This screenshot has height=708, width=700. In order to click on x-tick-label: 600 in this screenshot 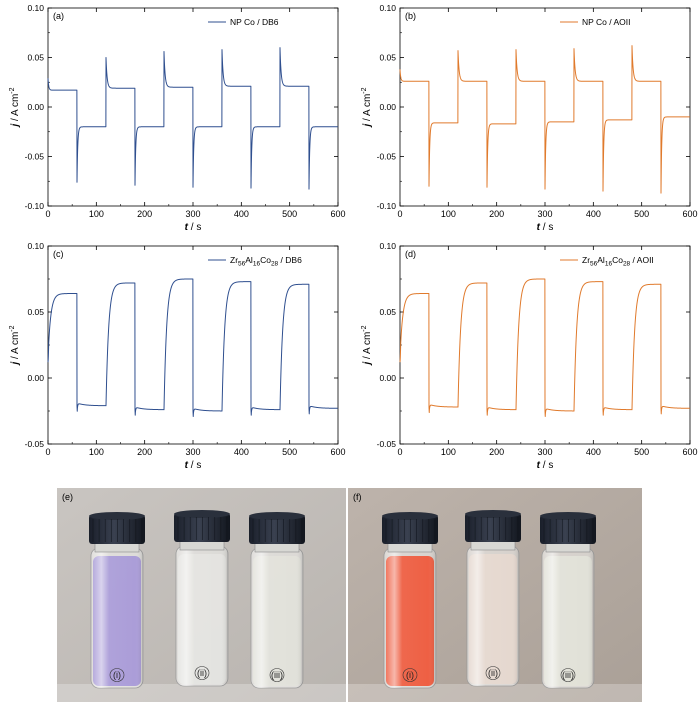, I will do `click(337, 214)`.